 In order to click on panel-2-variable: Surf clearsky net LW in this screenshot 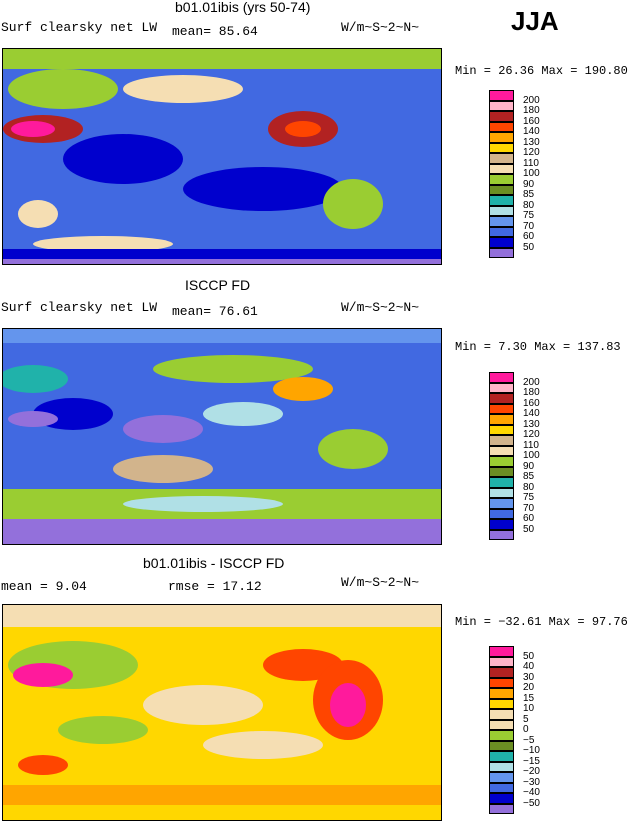, I will do `click(79, 307)`.